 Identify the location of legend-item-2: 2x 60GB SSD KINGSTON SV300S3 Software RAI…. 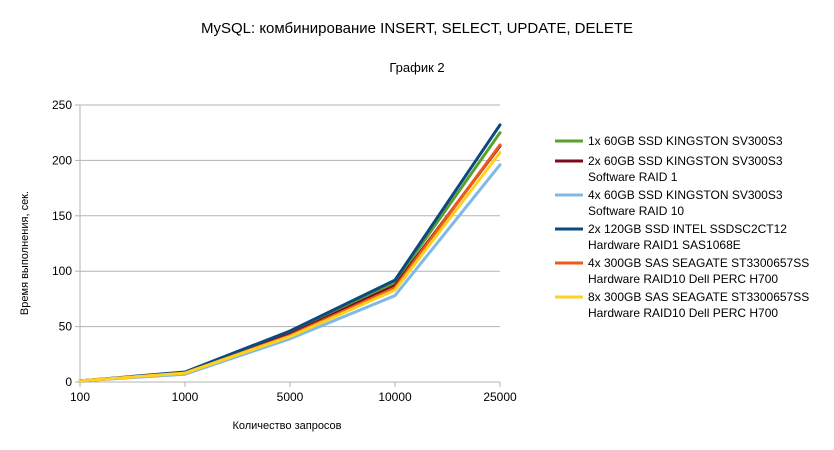
(669, 169).